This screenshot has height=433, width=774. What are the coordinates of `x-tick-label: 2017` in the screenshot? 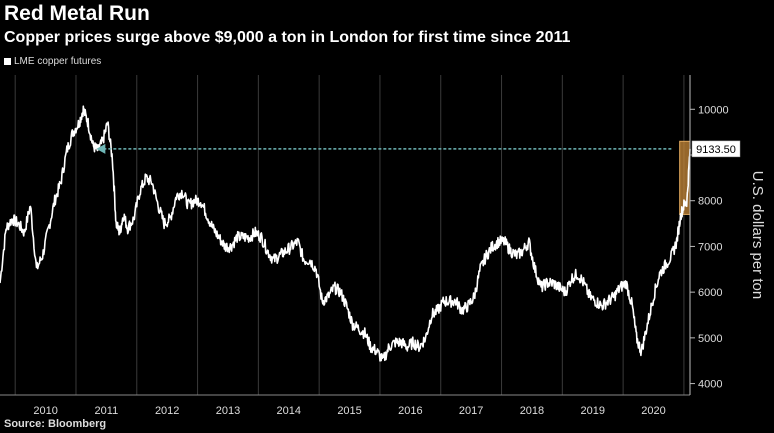 It's located at (471, 411).